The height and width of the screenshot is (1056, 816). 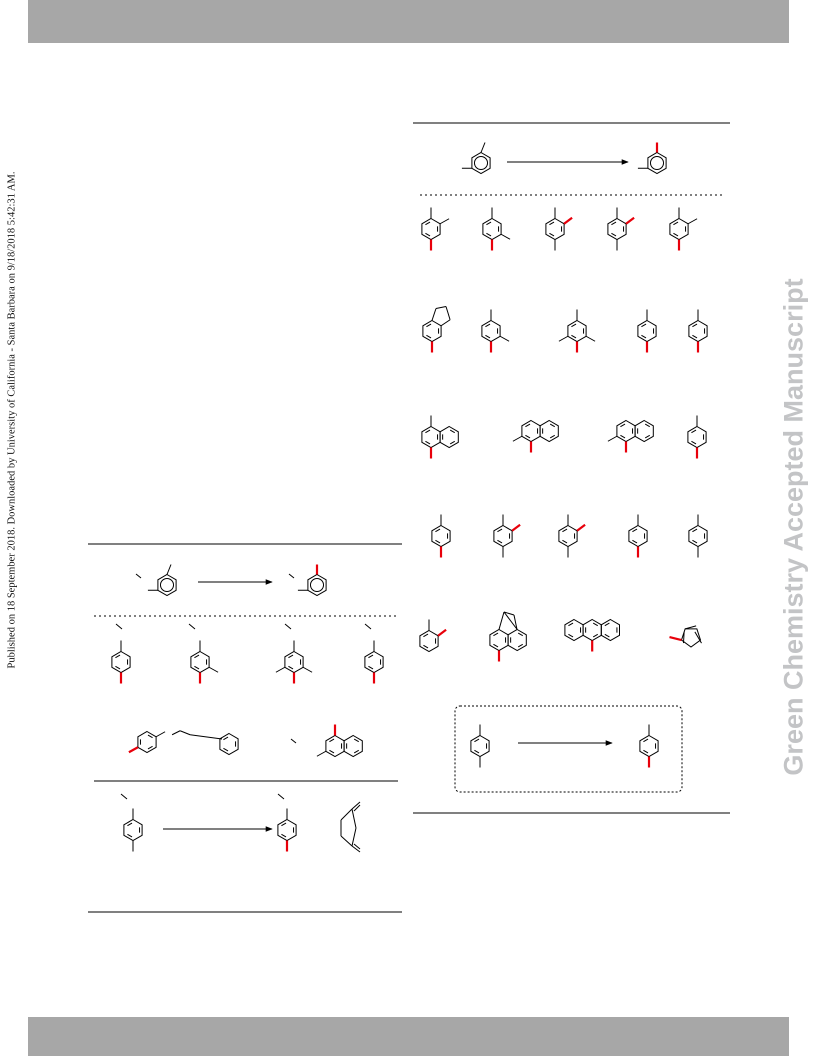 I want to click on page-footer-band, so click(x=408, y=1036).